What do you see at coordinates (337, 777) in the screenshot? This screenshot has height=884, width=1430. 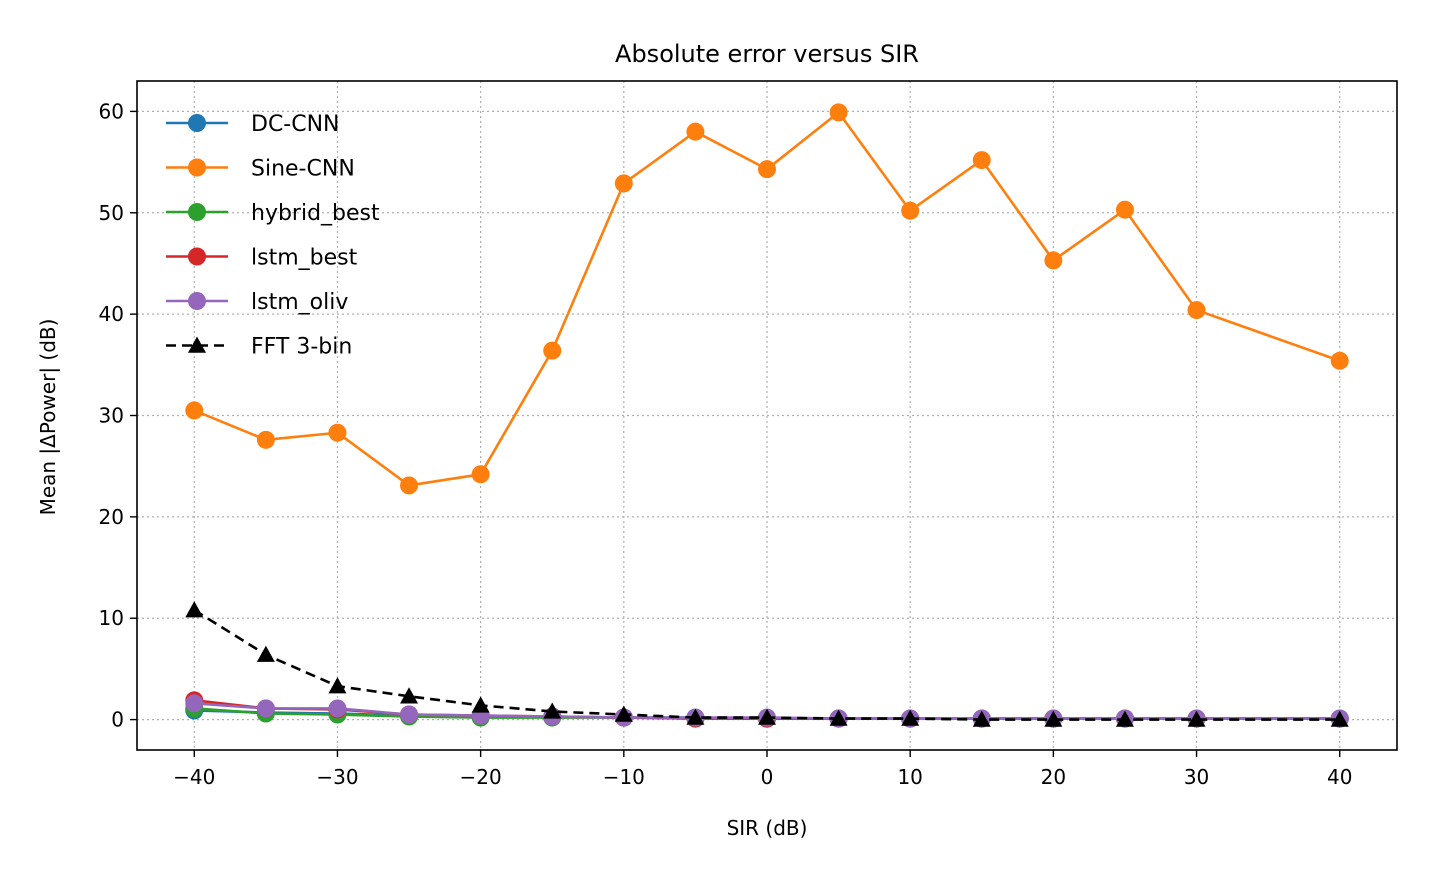 I see `x-tick-label: −30` at bounding box center [337, 777].